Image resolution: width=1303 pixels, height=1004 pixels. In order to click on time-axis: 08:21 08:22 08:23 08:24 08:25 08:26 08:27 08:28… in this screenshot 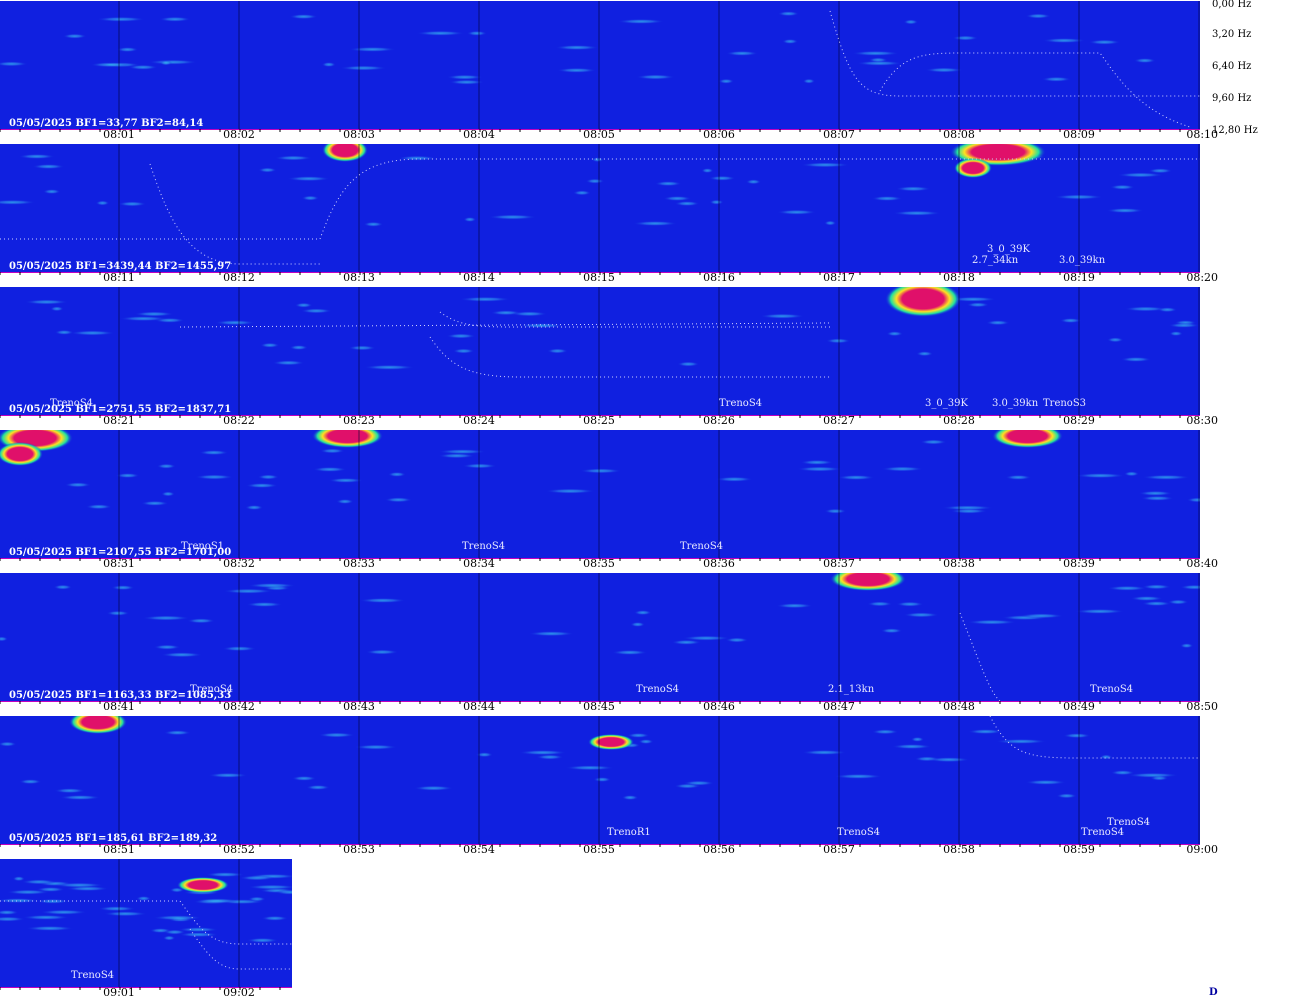, I will do `click(609, 421)`.